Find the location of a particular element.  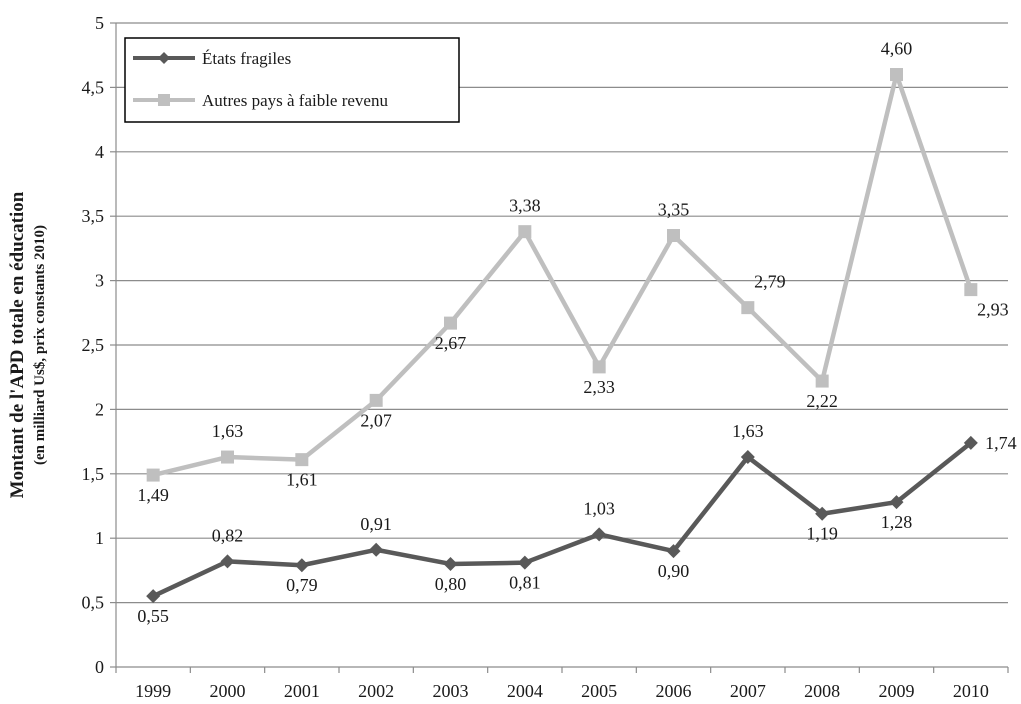

x-tick-label: 2006 is located at coordinates (674, 691).